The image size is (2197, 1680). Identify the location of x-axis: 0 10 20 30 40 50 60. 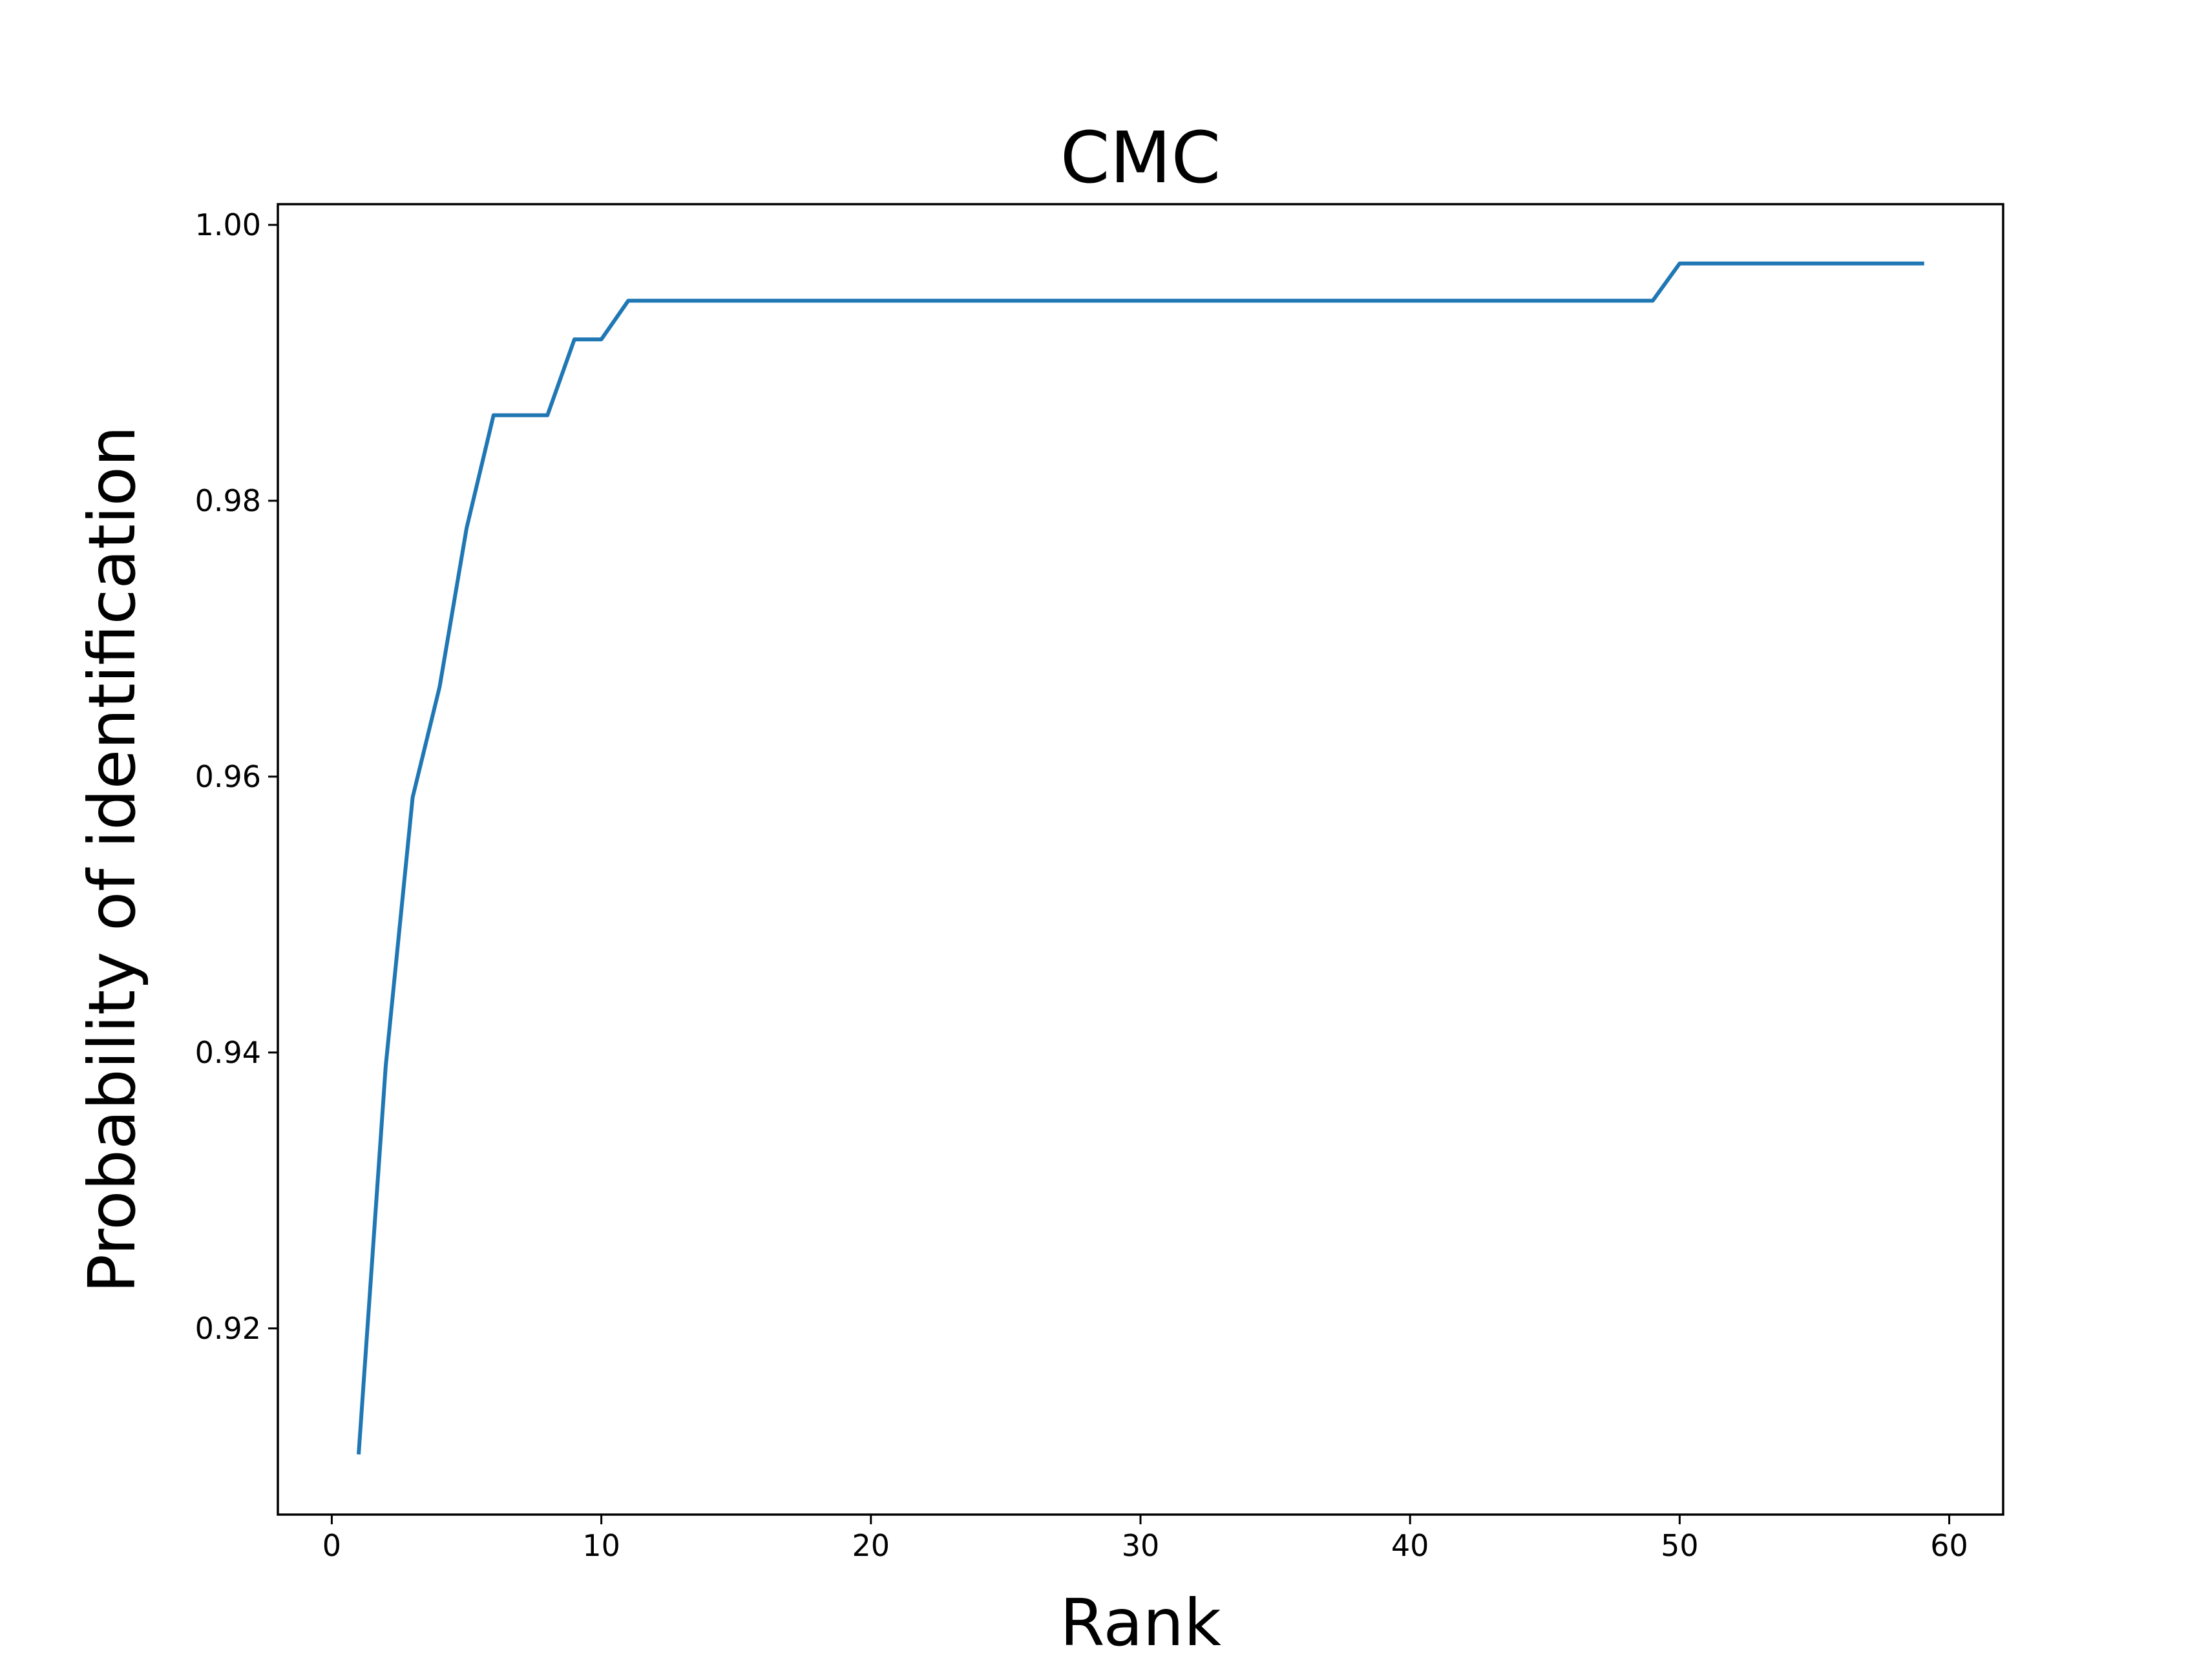
(1145, 1539).